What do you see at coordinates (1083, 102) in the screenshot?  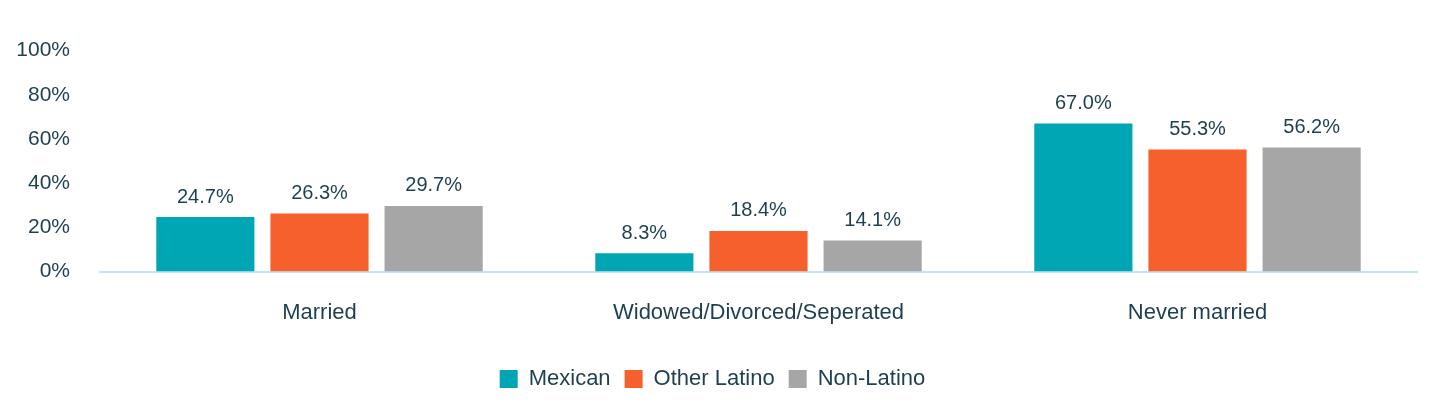 I see `data-label: 67.0%` at bounding box center [1083, 102].